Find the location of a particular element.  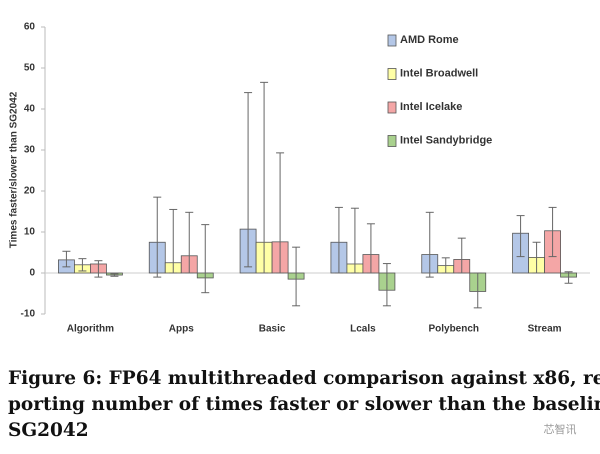

legend-label: Intel Sandybridge is located at coordinates (446, 140).